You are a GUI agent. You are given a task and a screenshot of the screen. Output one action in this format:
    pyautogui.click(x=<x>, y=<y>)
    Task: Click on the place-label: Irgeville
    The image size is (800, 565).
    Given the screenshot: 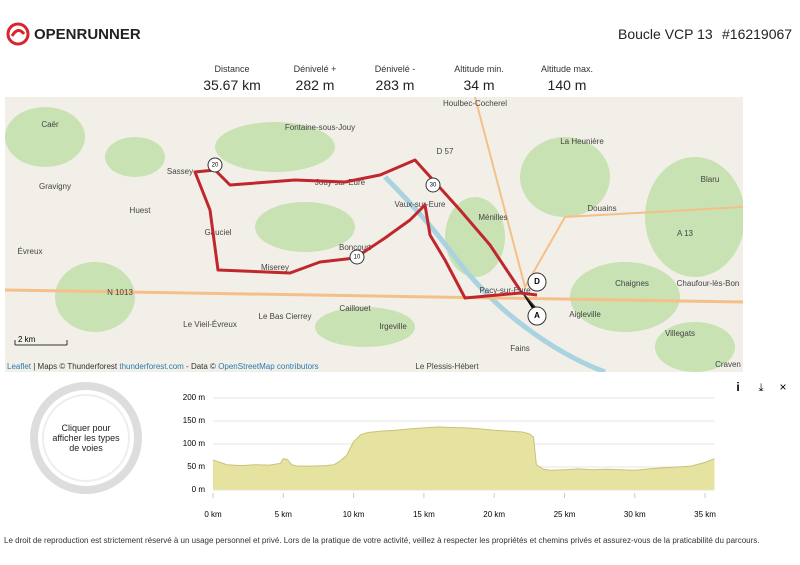 What is the action you would take?
    pyautogui.click(x=393, y=326)
    